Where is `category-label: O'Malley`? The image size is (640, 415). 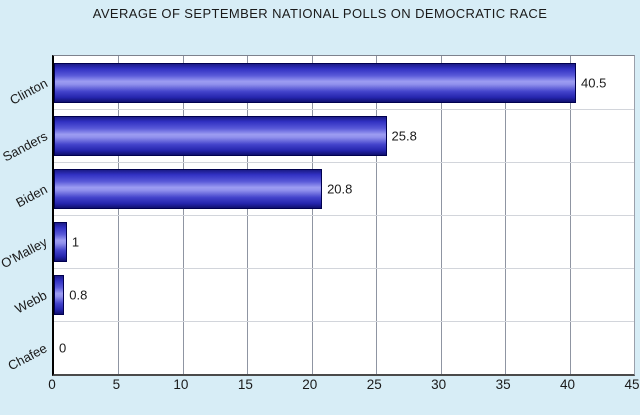 category-label: O'Malley is located at coordinates (25, 252).